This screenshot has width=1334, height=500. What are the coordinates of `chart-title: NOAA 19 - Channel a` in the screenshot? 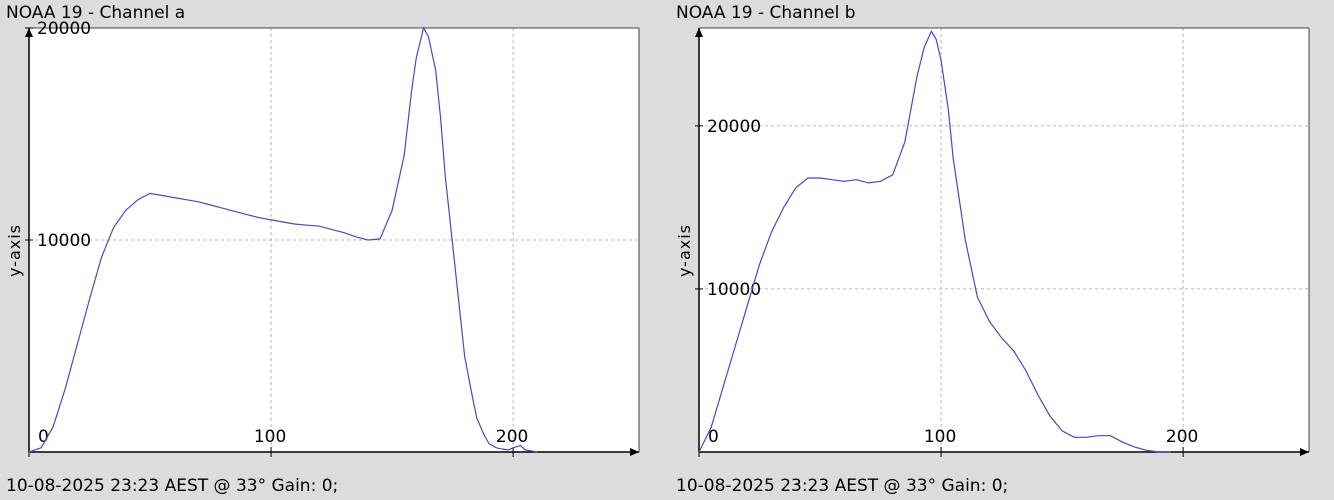 It's located at (96, 13).